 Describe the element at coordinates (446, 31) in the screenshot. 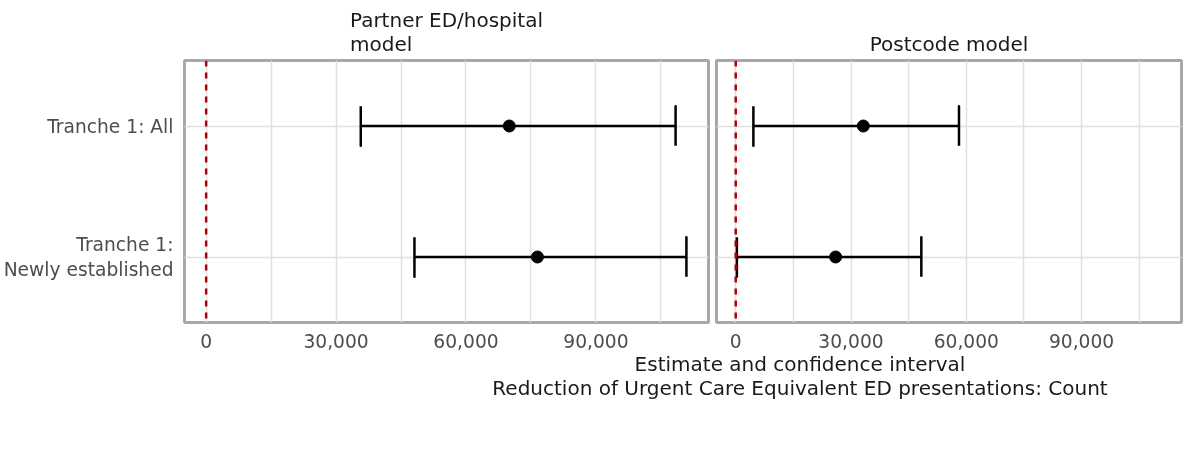

I see `chart-title: Partner ED/hospital model` at that location.